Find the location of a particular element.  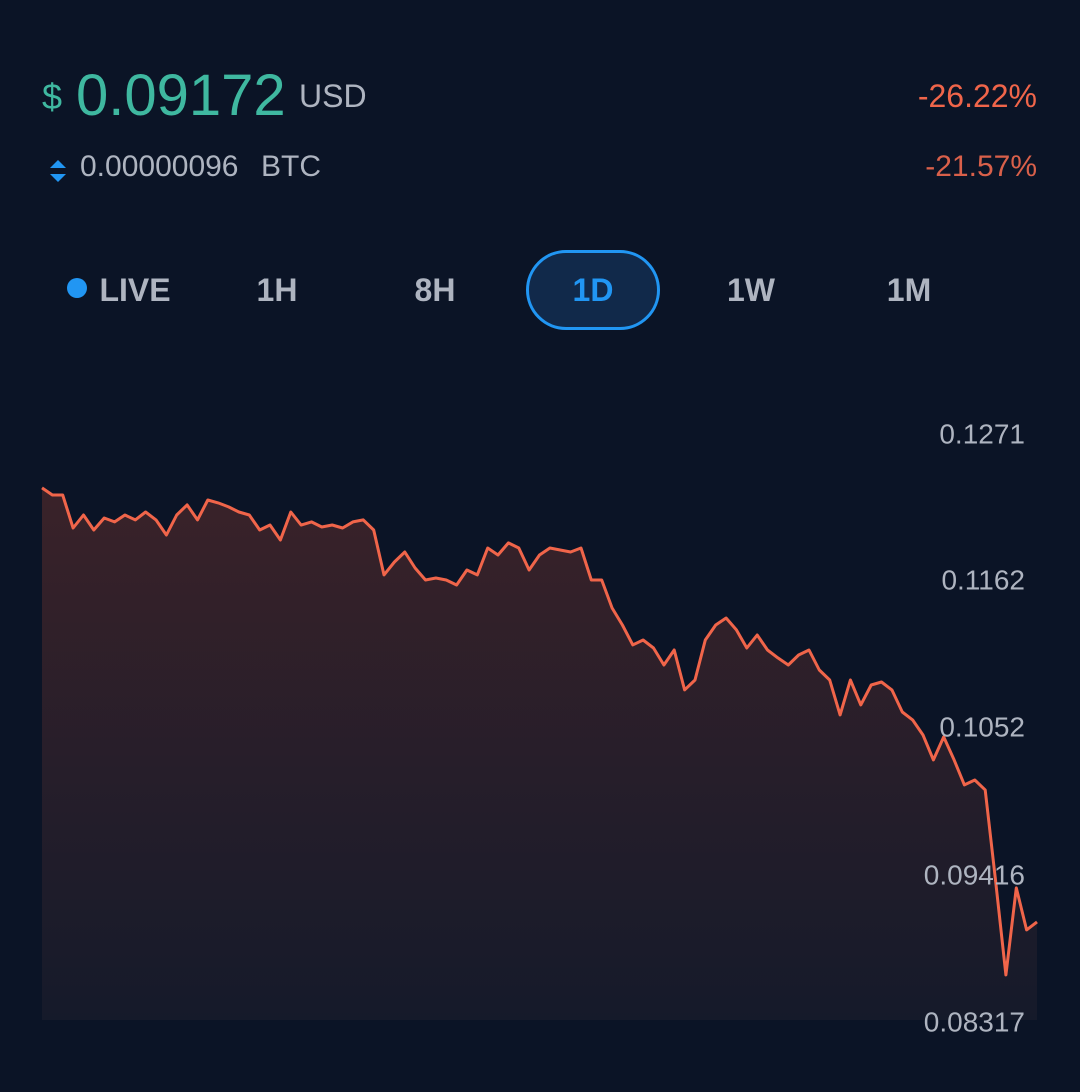

tab: 1H is located at coordinates (277, 290).